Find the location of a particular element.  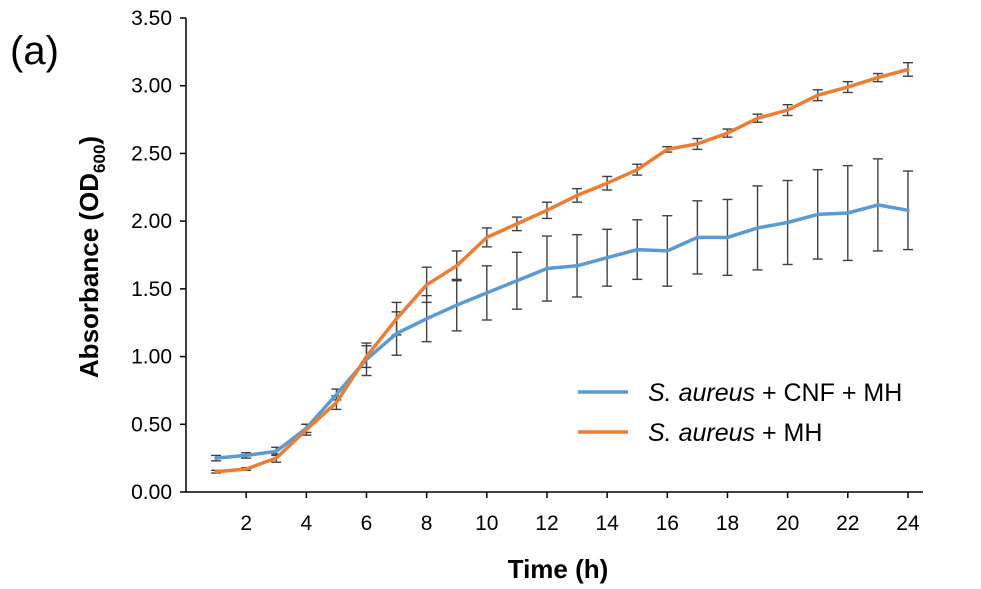

y-tick-label: 0.50 is located at coordinates (151, 424).